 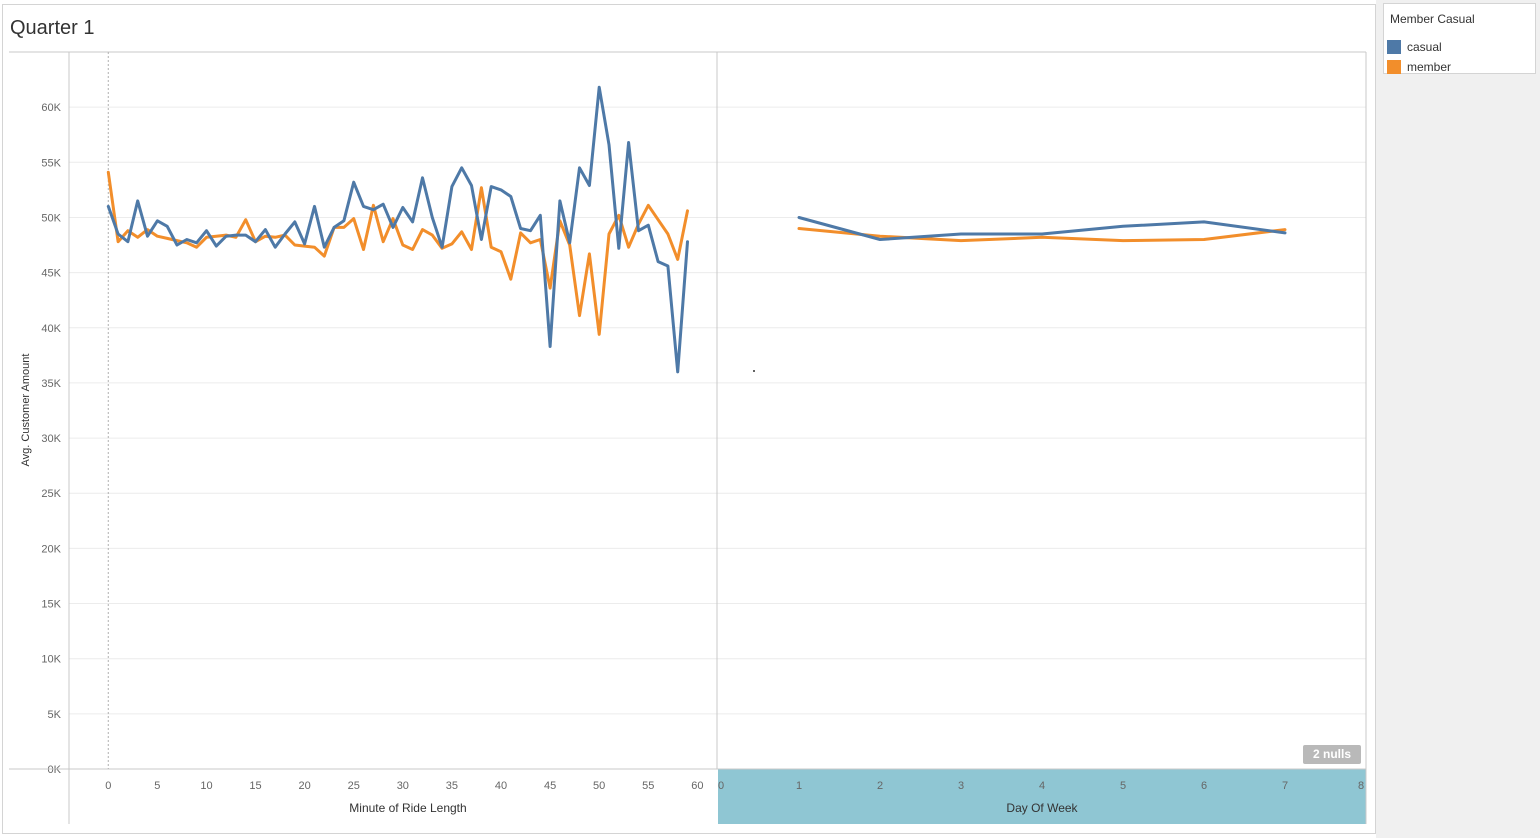 What do you see at coordinates (55, 770) in the screenshot?
I see `y-tick-label: 0K` at bounding box center [55, 770].